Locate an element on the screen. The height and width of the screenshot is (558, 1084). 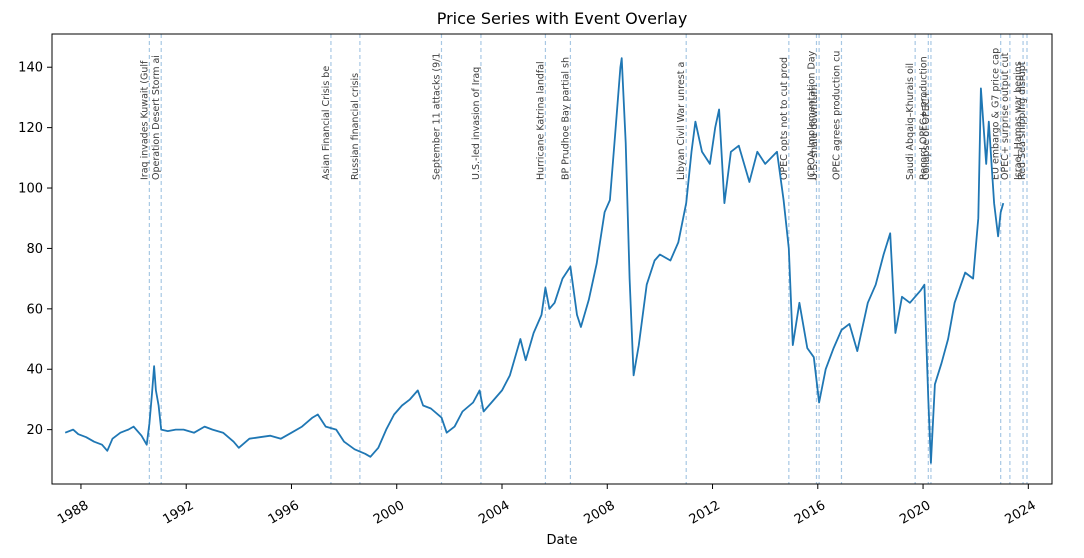
event-label: BP Prudhoe Bay partial sh is located at coordinates (565, 118).